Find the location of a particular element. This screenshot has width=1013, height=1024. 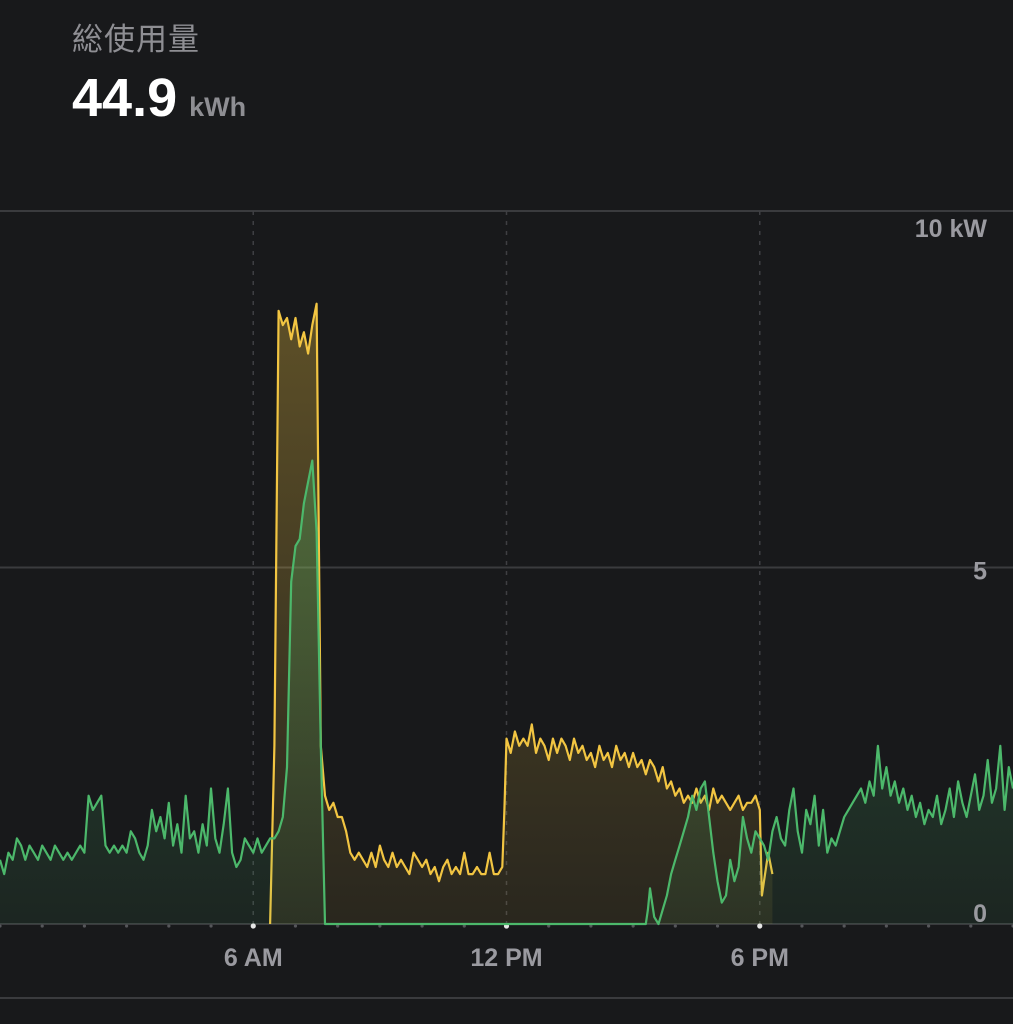

total-usage-title: 総使用量 is located at coordinates (136, 39).